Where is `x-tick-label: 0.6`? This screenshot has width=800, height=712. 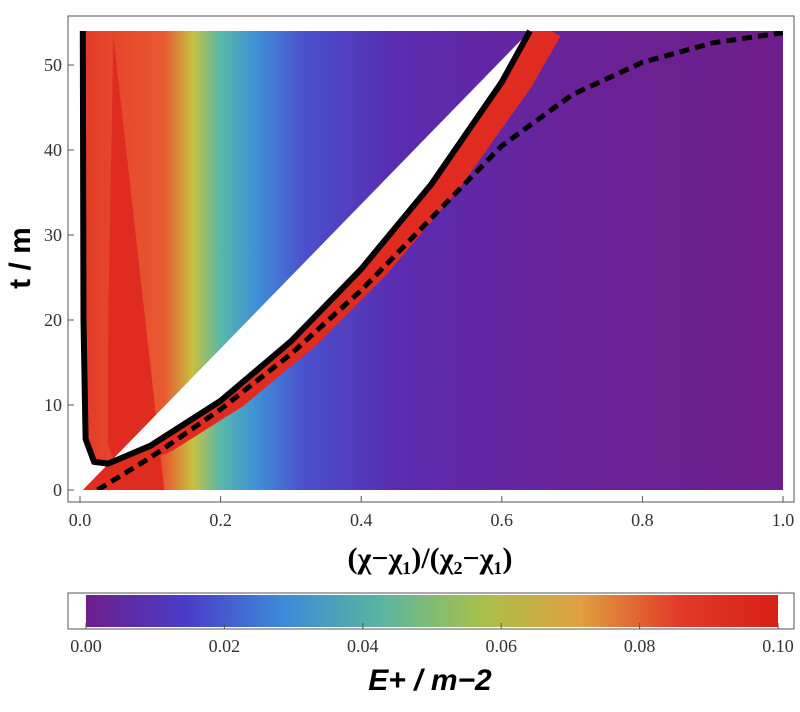
x-tick-label: 0.6 is located at coordinates (502, 520).